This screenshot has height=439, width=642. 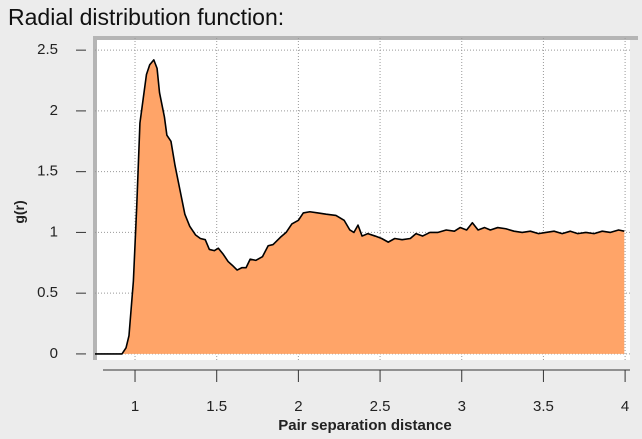 What do you see at coordinates (54, 231) in the screenshot?
I see `y-tick-label: 1` at bounding box center [54, 231].